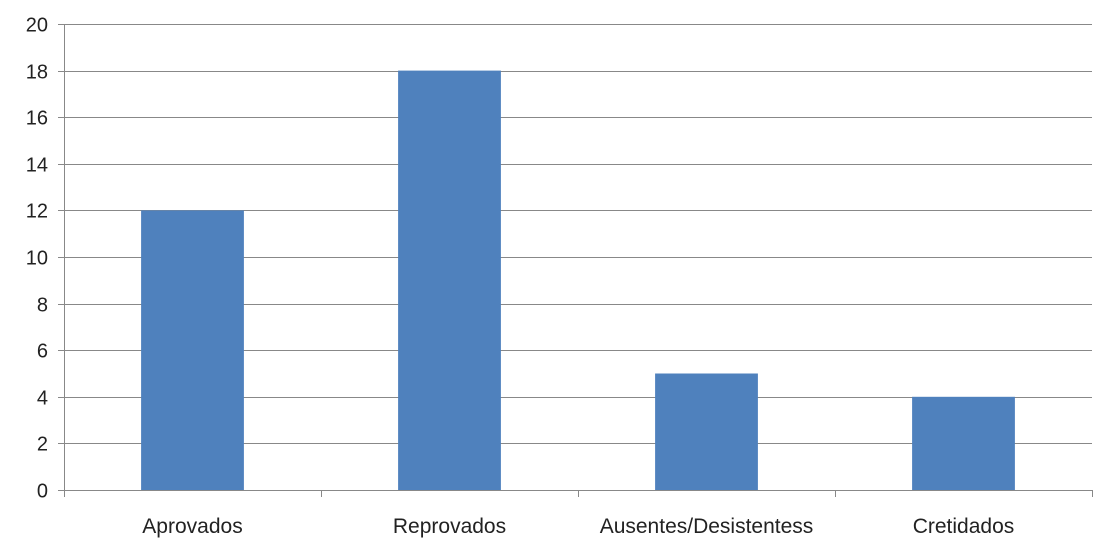 This screenshot has width=1106, height=540. What do you see at coordinates (449, 526) in the screenshot?
I see `x-category-label: Reprovados` at bounding box center [449, 526].